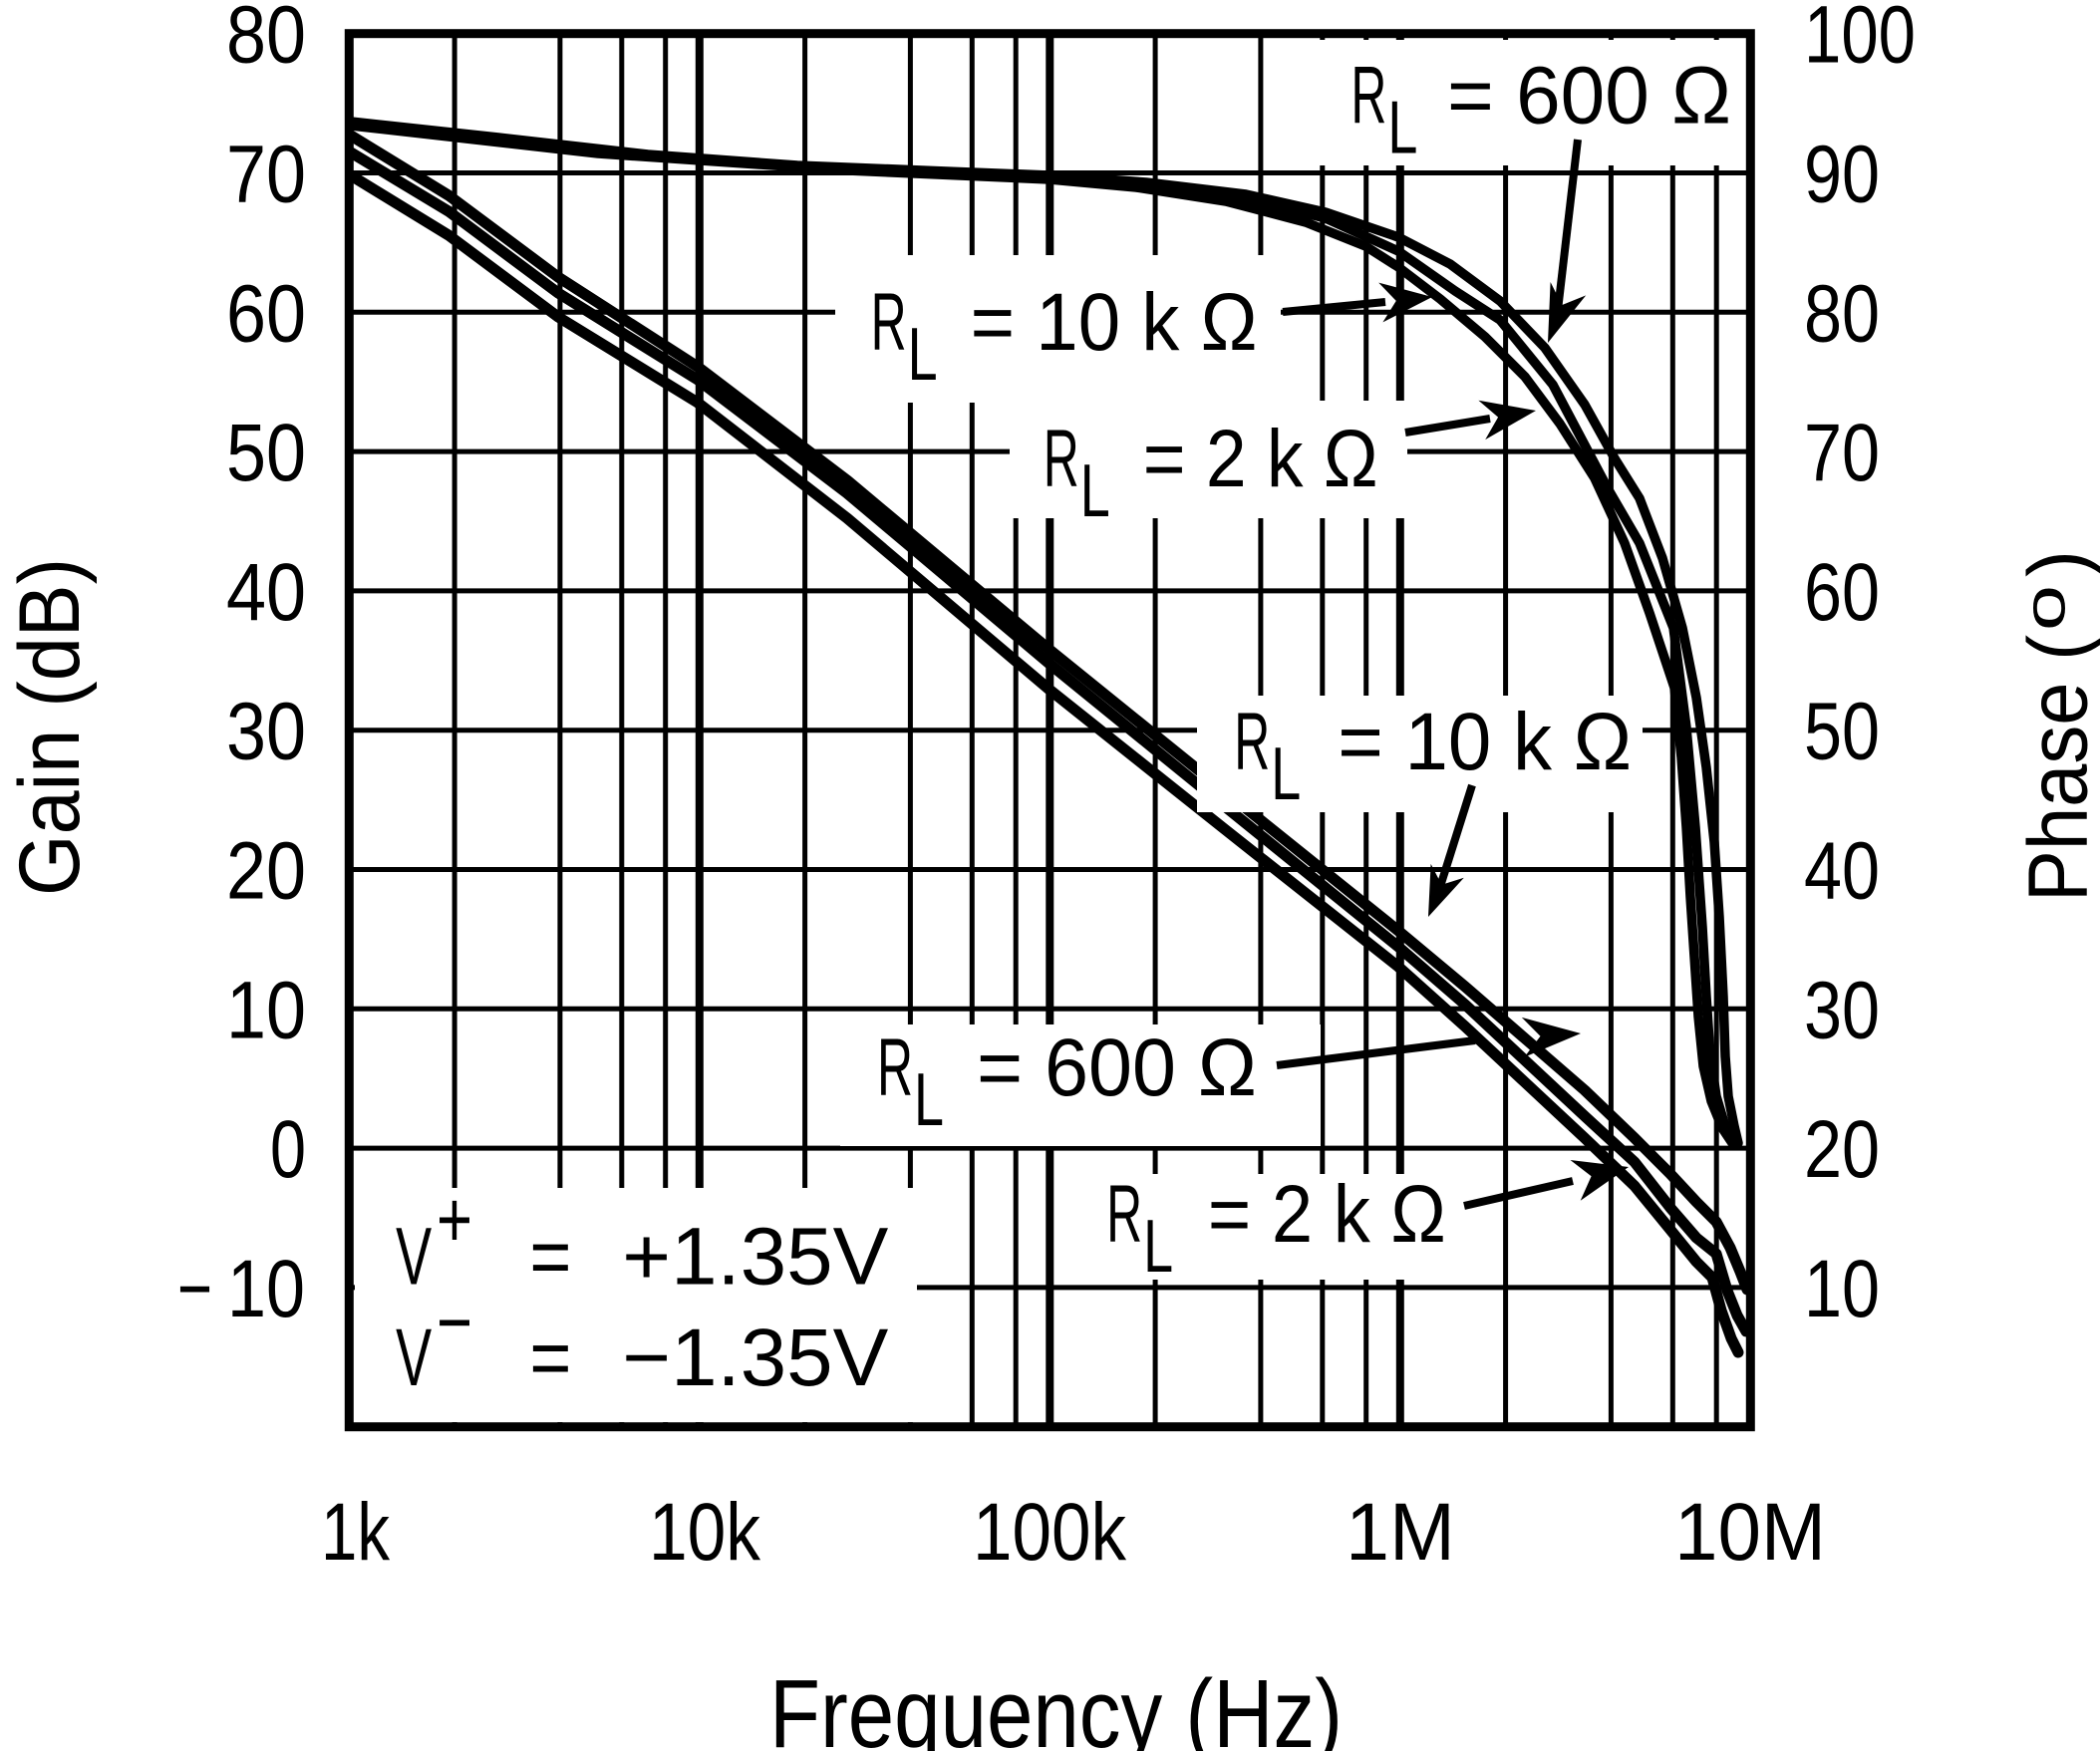 Image resolution: width=2100 pixels, height=1751 pixels. Describe the element at coordinates (2055, 768) in the screenshot. I see `svg-text: Phase (` at that location.